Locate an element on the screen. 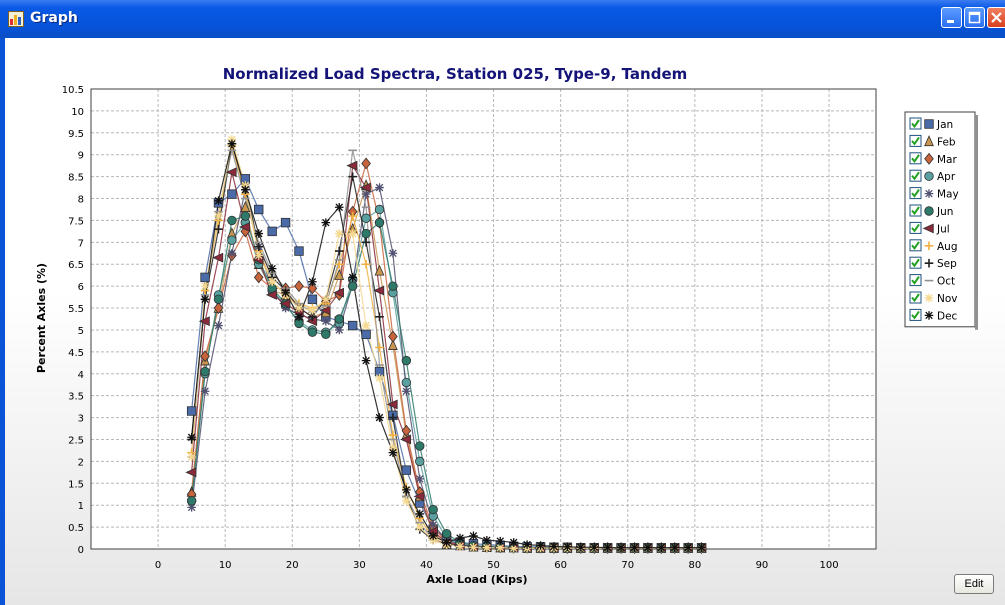 The height and width of the screenshot is (605, 1005). y-tick-label: 2 is located at coordinates (81, 462).